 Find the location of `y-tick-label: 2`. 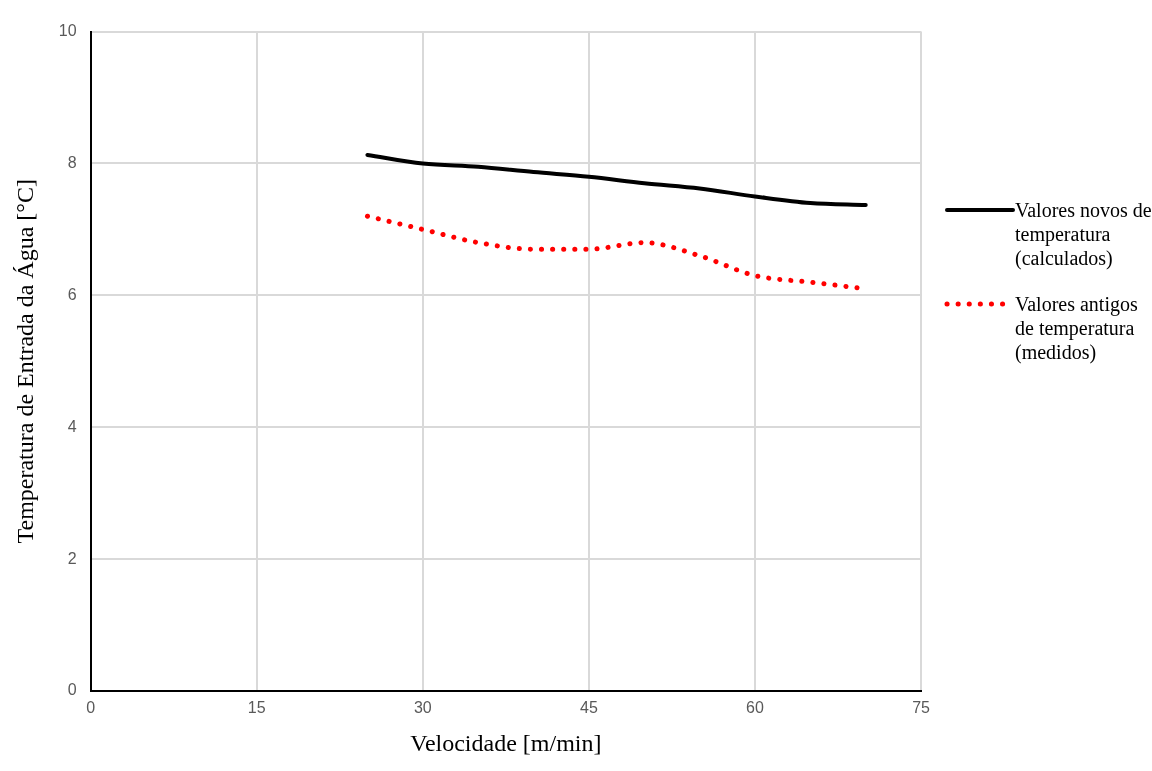

y-tick-label: 2 is located at coordinates (72, 558).